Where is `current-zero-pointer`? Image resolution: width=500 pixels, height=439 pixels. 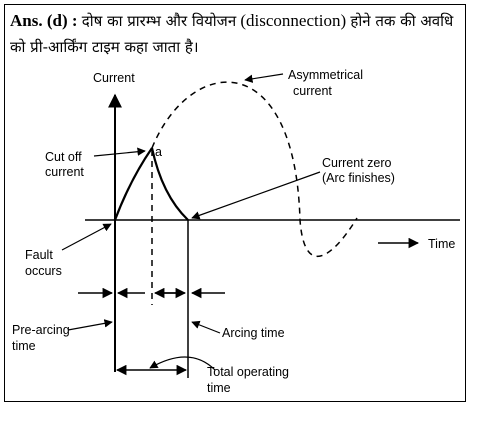 current-zero-pointer is located at coordinates (256, 195).